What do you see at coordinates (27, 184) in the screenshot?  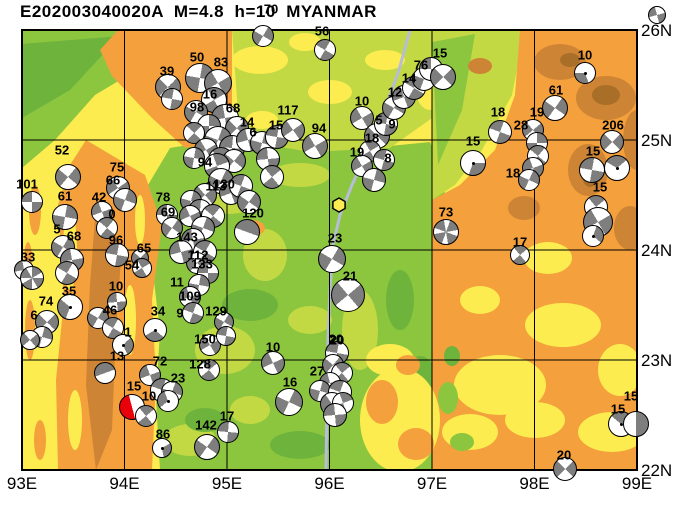 I see `depth-label: 101` at bounding box center [27, 184].